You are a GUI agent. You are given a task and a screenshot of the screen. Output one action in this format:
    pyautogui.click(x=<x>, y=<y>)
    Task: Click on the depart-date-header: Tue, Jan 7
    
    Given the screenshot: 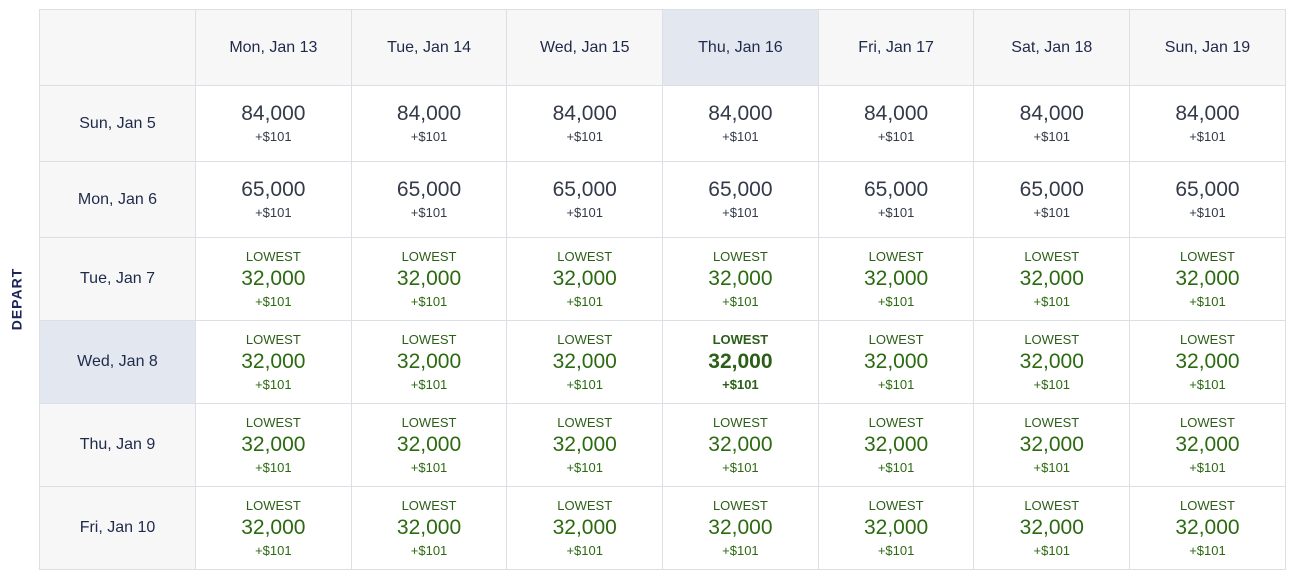 What is the action you would take?
    pyautogui.click(x=117, y=279)
    